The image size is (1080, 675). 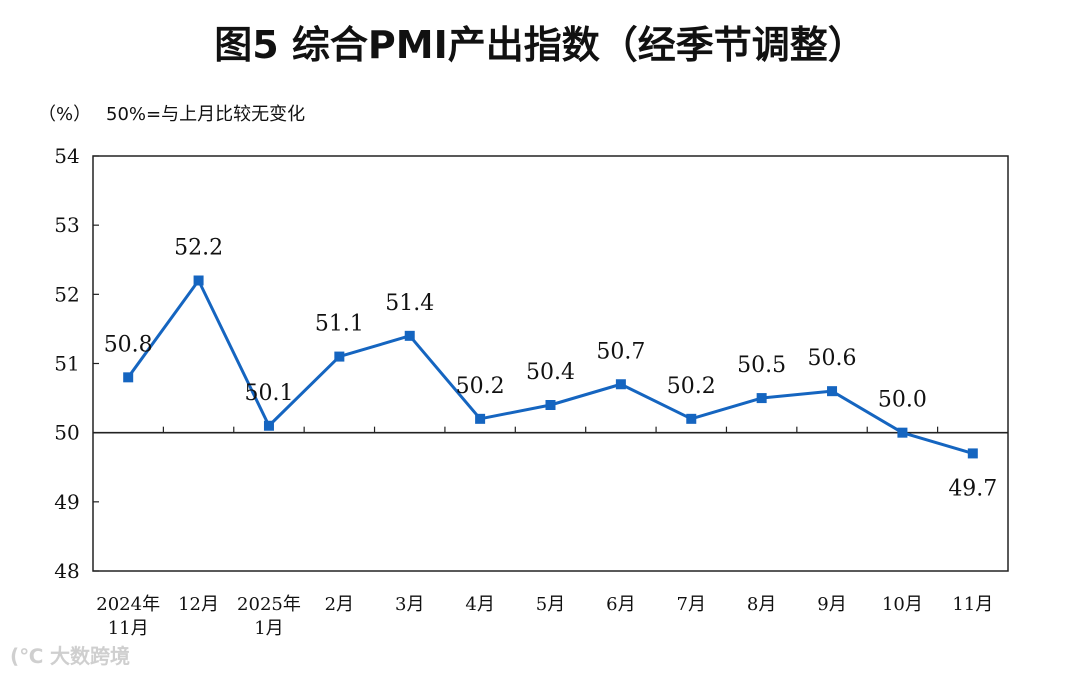 What do you see at coordinates (66, 156) in the screenshot?
I see `y-tick-label: 54` at bounding box center [66, 156].